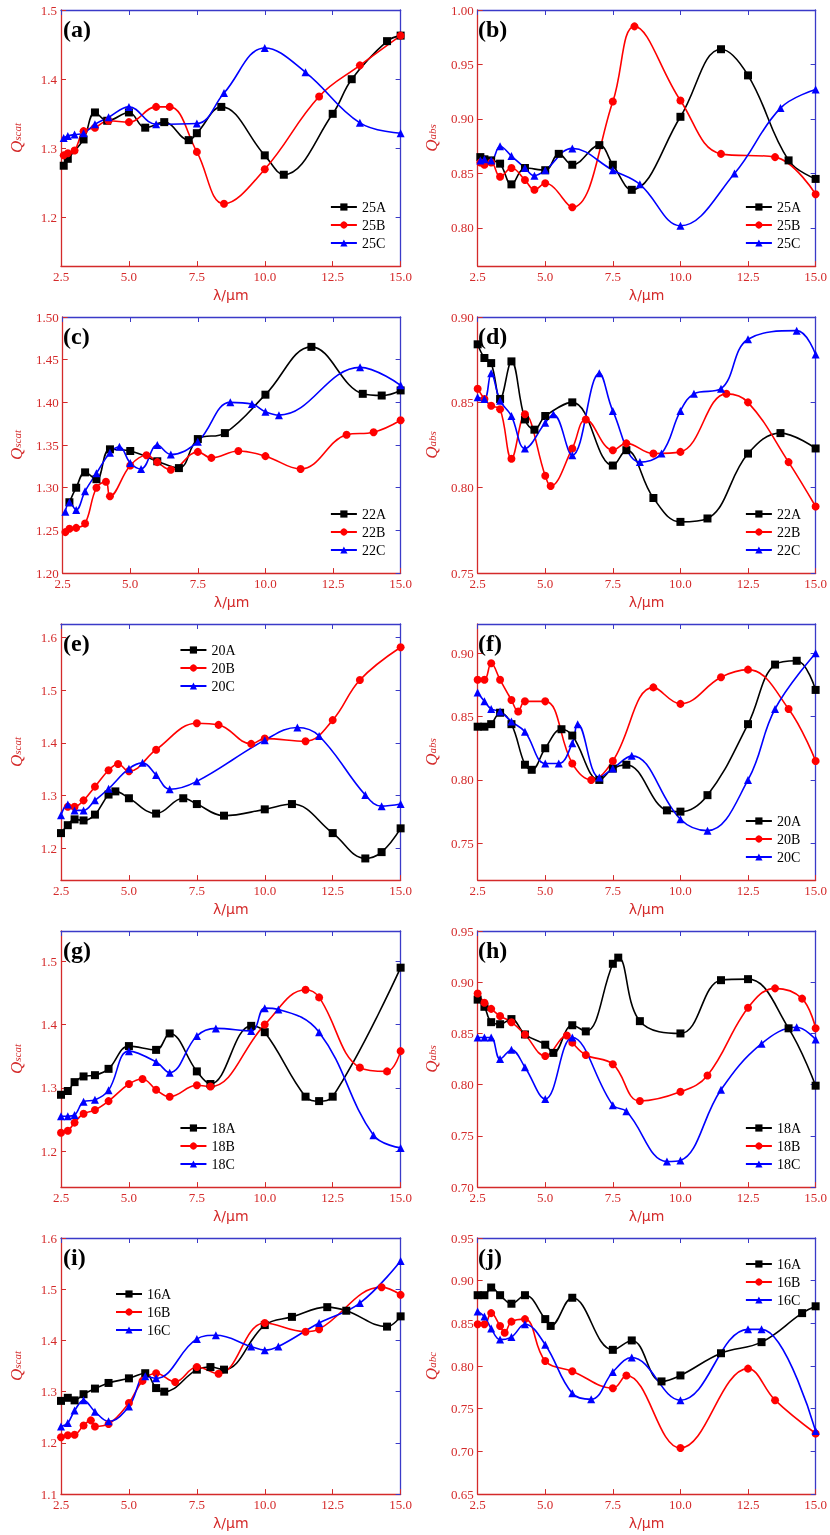 The height and width of the screenshot is (1535, 830). Describe the element at coordinates (789, 207) in the screenshot. I see `legend-label: 25A` at that location.